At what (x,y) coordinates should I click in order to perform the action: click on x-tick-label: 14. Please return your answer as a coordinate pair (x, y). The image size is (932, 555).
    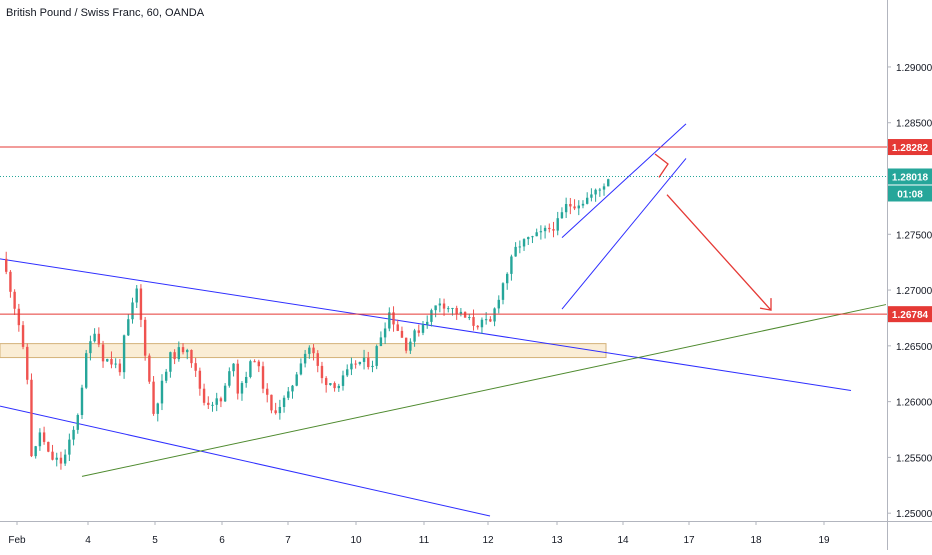
    Looking at the image, I should click on (623, 540).